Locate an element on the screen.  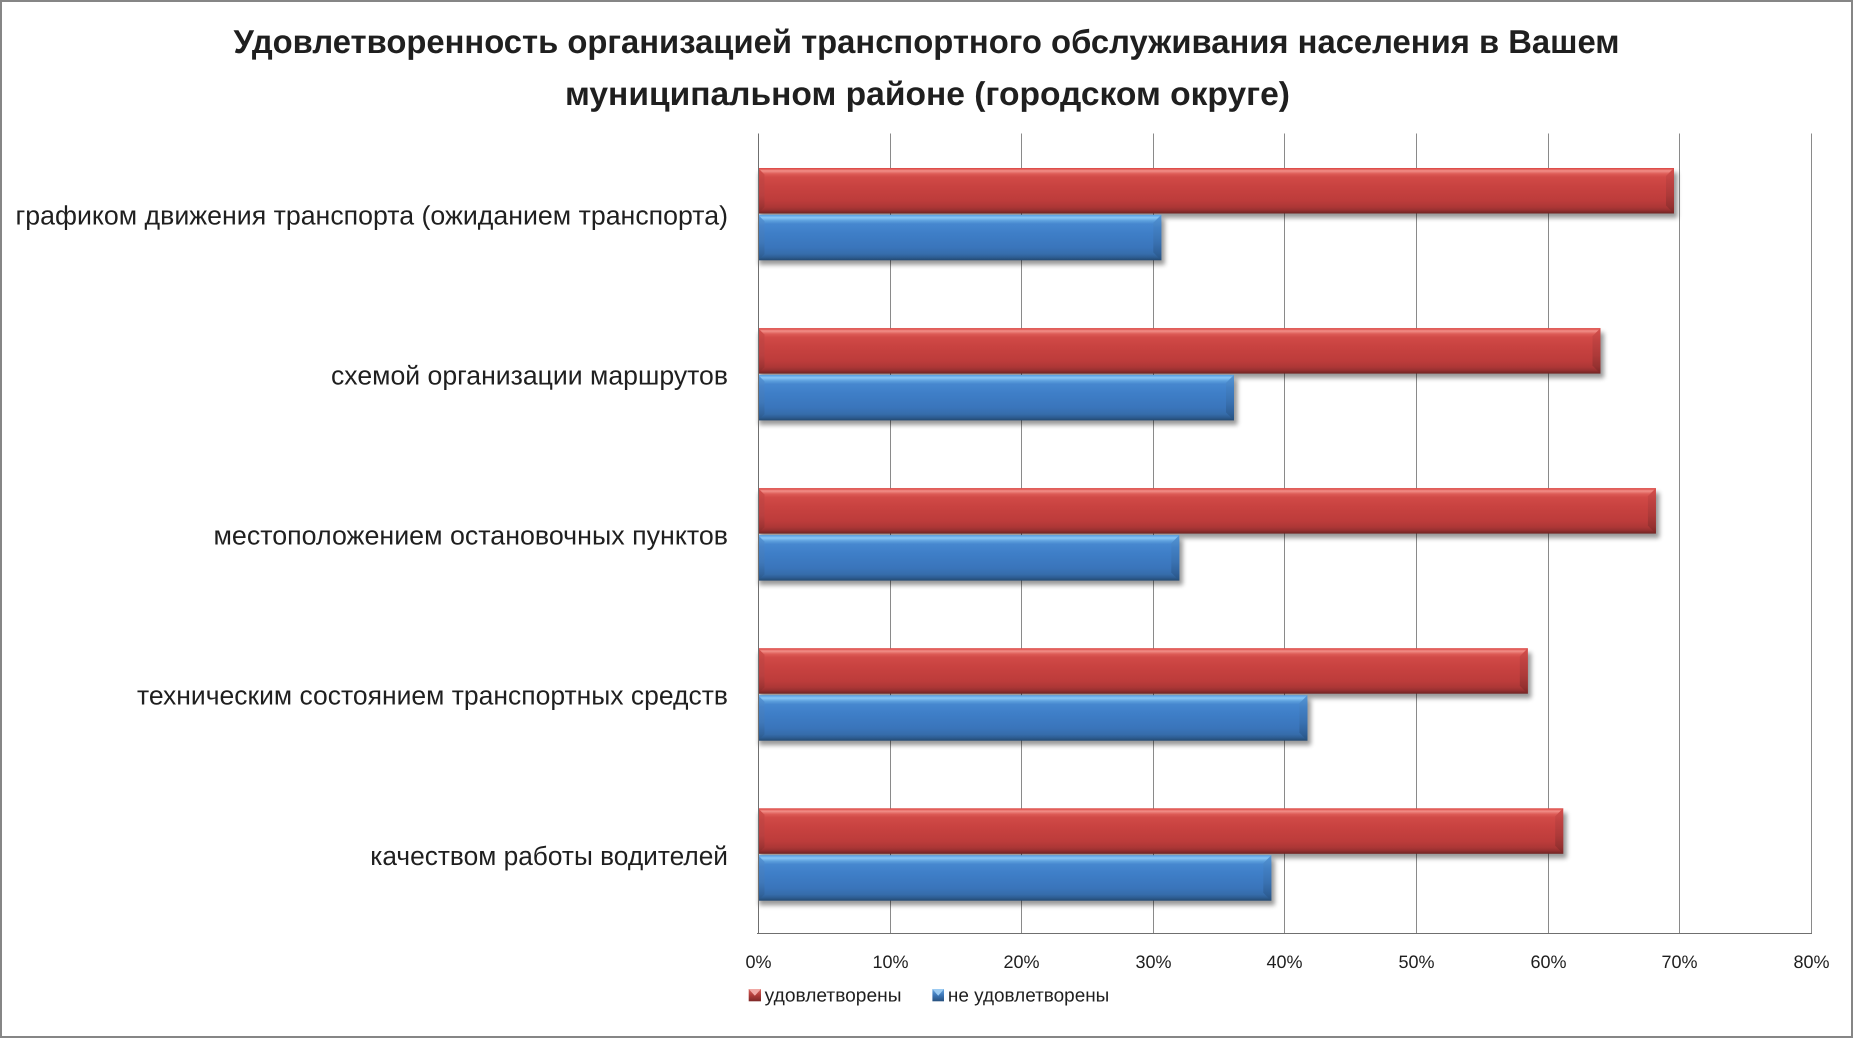
svg-text:местоположением остановочных п: местоположением остановочных пунктов is located at coordinates (471, 536).